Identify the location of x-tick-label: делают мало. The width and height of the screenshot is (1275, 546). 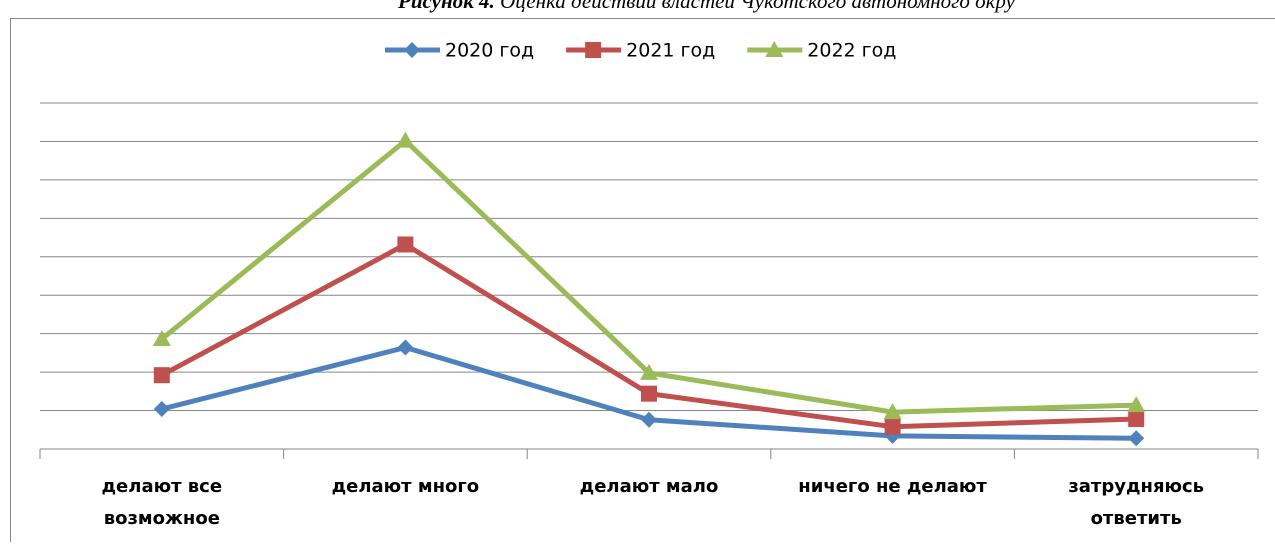
(649, 486).